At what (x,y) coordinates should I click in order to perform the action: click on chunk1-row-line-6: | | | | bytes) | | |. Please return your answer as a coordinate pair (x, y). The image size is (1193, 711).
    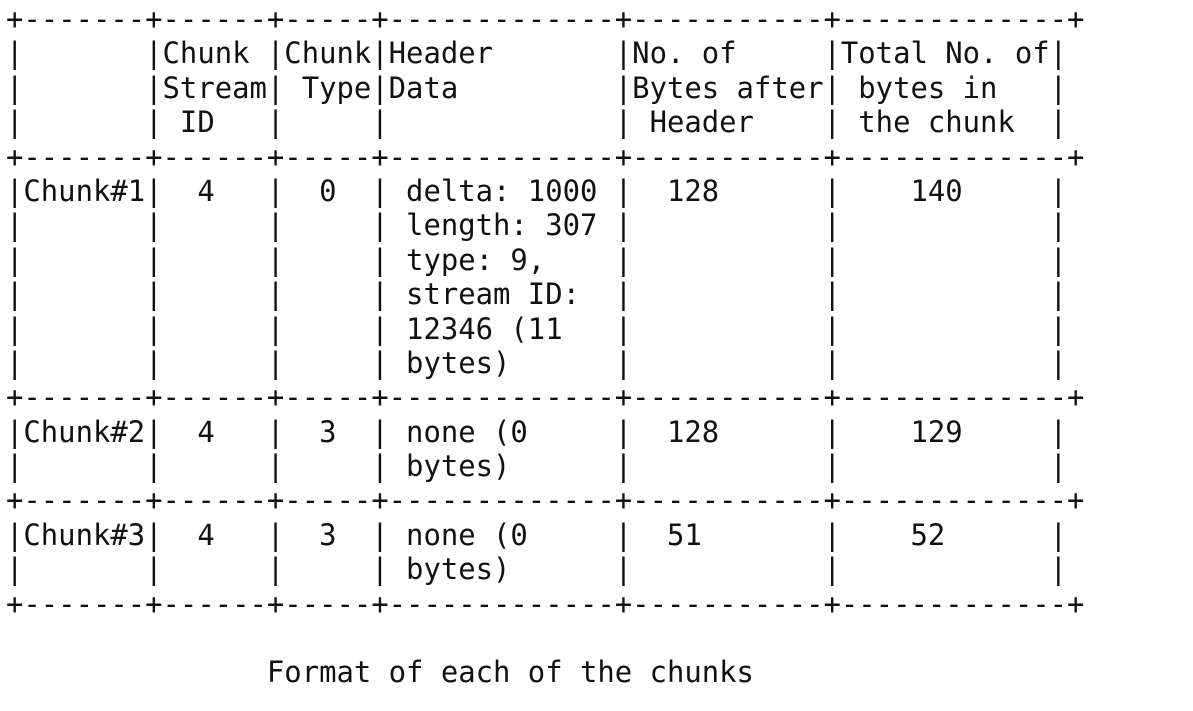
    Looking at the image, I should click on (537, 362).